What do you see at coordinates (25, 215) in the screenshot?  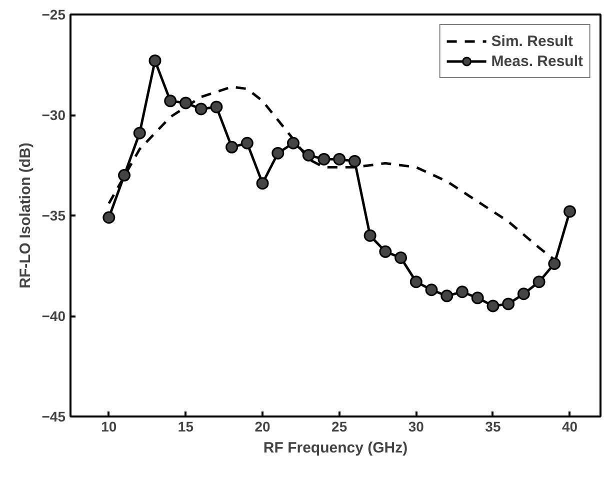 I see `y-axis-title: RF-LO Isolation (dB)` at bounding box center [25, 215].